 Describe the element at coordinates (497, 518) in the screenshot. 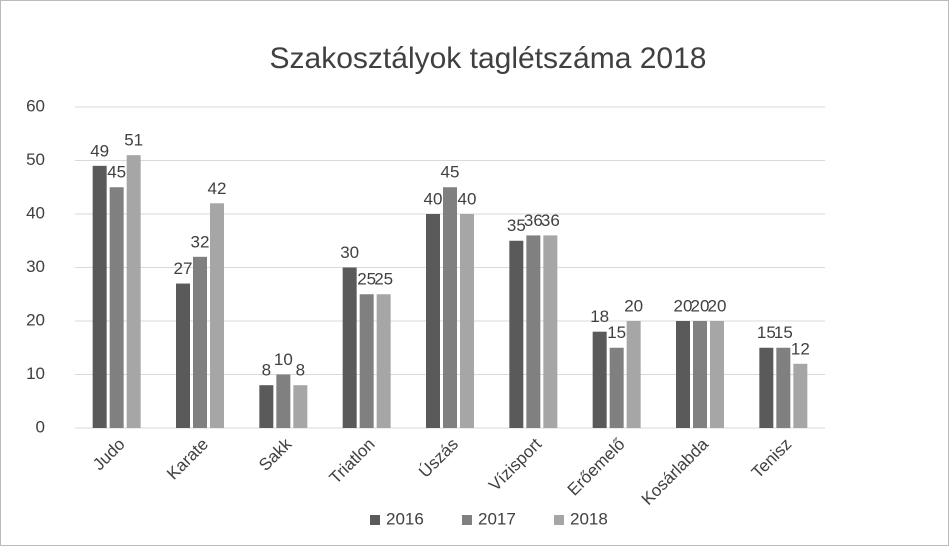

I see `legend-label: 2017` at that location.